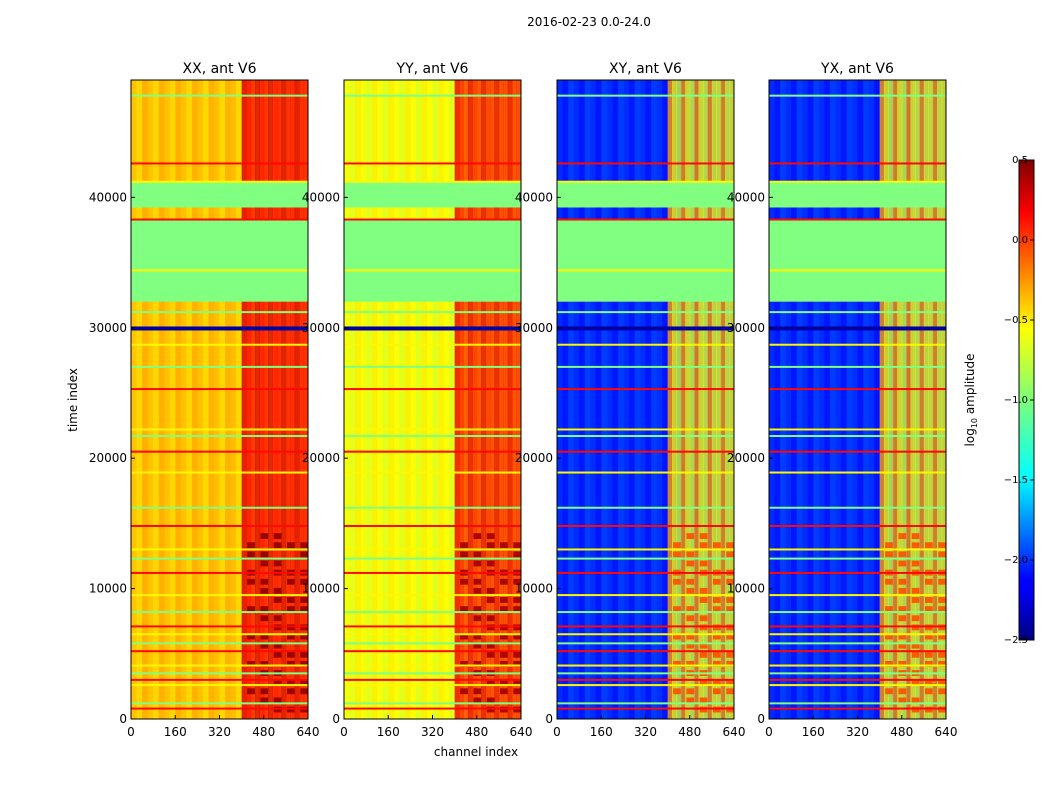 This screenshot has width=1050, height=800. What do you see at coordinates (970, 386) in the screenshot?
I see `colorbar-label-amplitude: amplitude` at bounding box center [970, 386].